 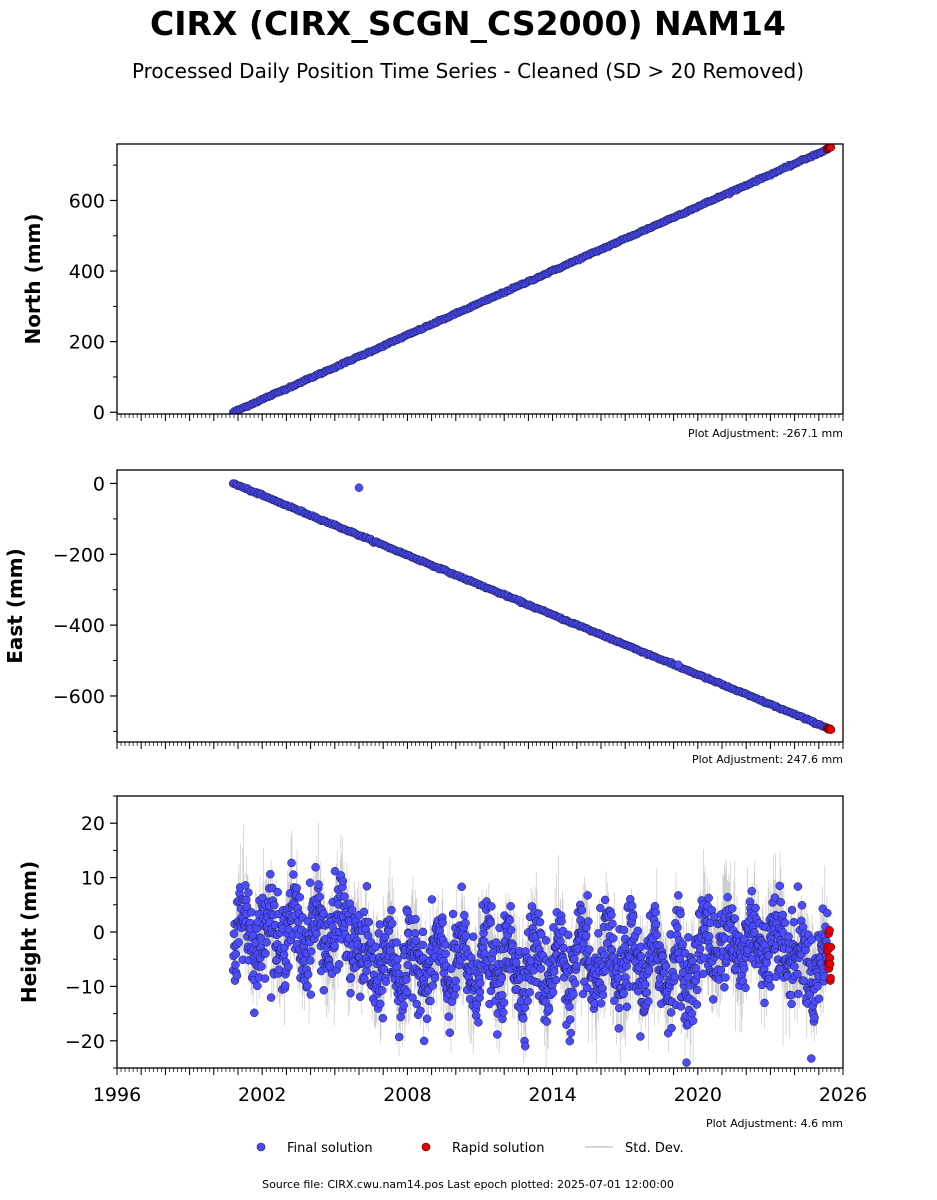 I want to click on x-tick-label: 2008, so click(x=407, y=1095).